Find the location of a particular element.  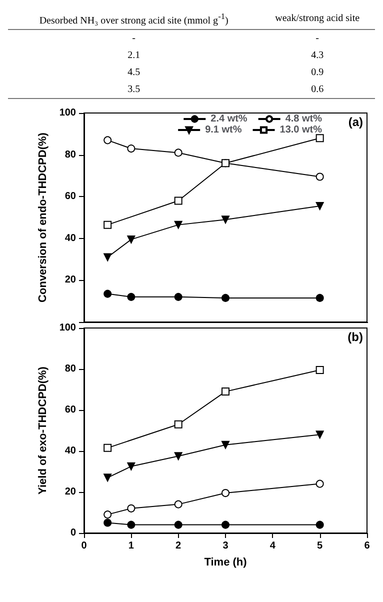

annotation: (b) is located at coordinates (356, 337).